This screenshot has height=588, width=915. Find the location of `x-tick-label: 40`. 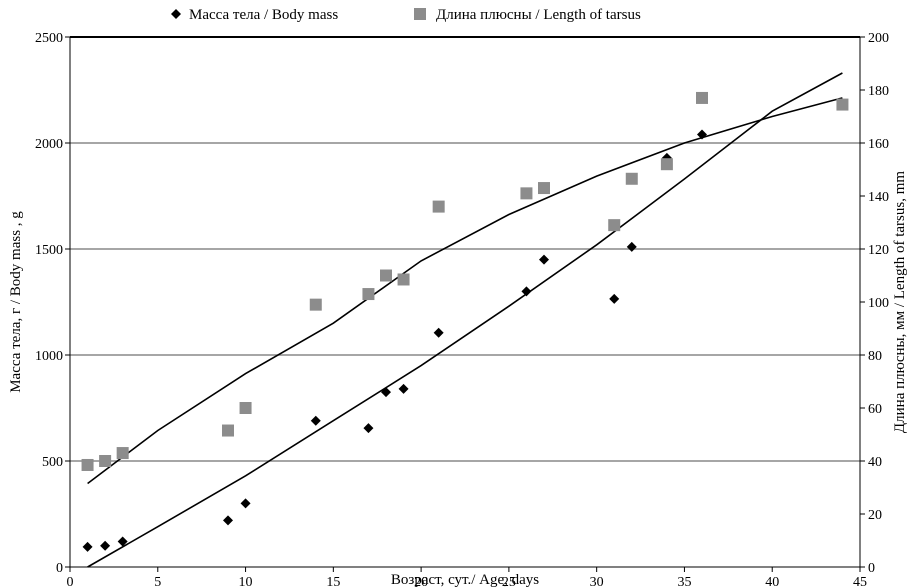

x-tick-label: 40 is located at coordinates (772, 581).